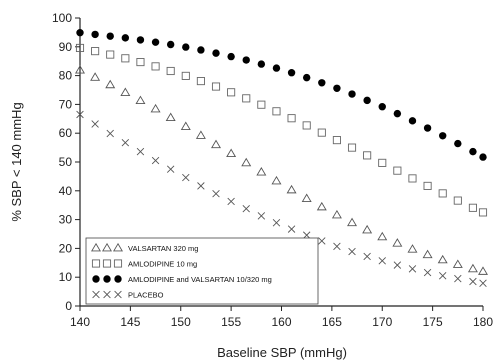 This screenshot has width=497, height=362. Describe the element at coordinates (382, 322) in the screenshot. I see `x-tick-label: 170` at that location.